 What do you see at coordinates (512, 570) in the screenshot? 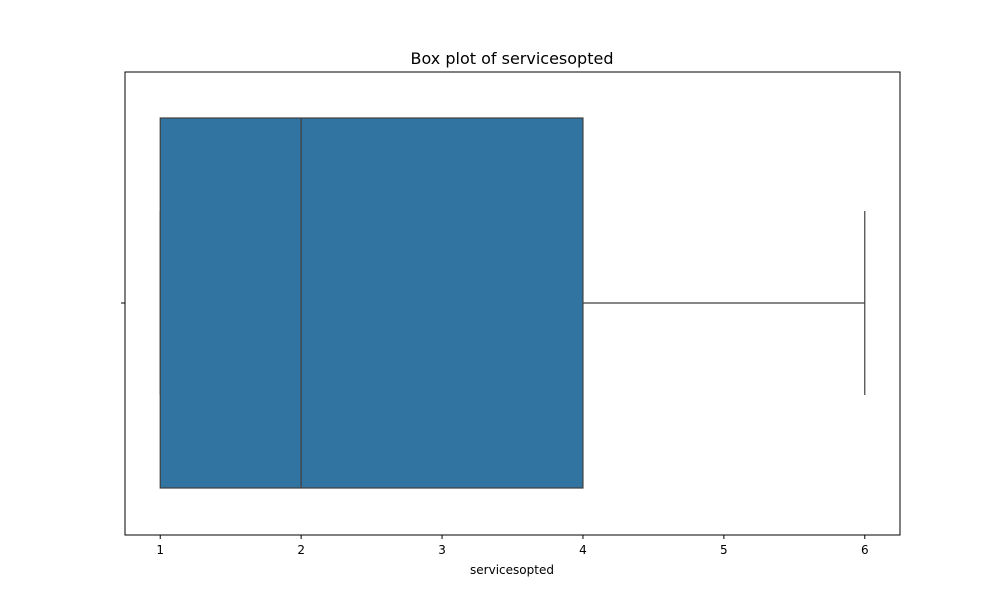
I see `x-axis-label: servicesopted` at bounding box center [512, 570].